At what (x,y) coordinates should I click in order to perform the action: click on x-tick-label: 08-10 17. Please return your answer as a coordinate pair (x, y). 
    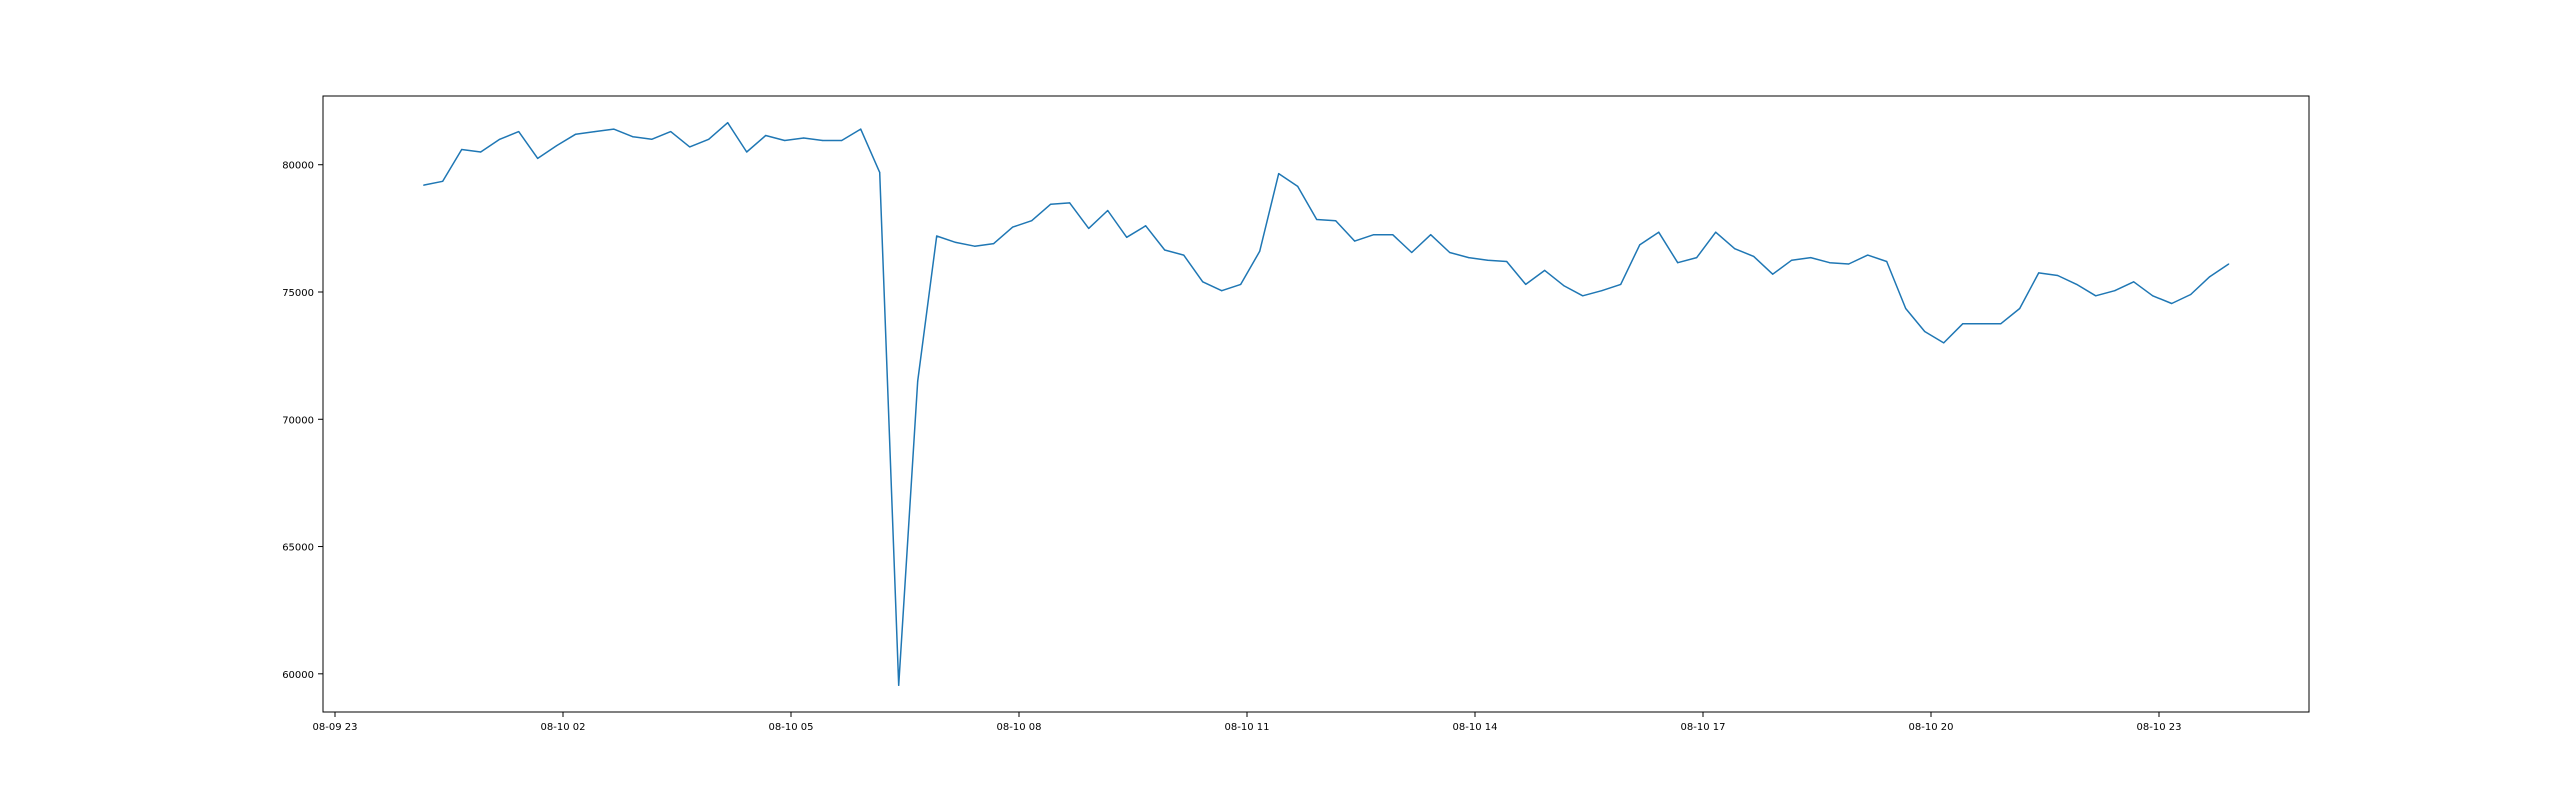
    Looking at the image, I should click on (1703, 727).